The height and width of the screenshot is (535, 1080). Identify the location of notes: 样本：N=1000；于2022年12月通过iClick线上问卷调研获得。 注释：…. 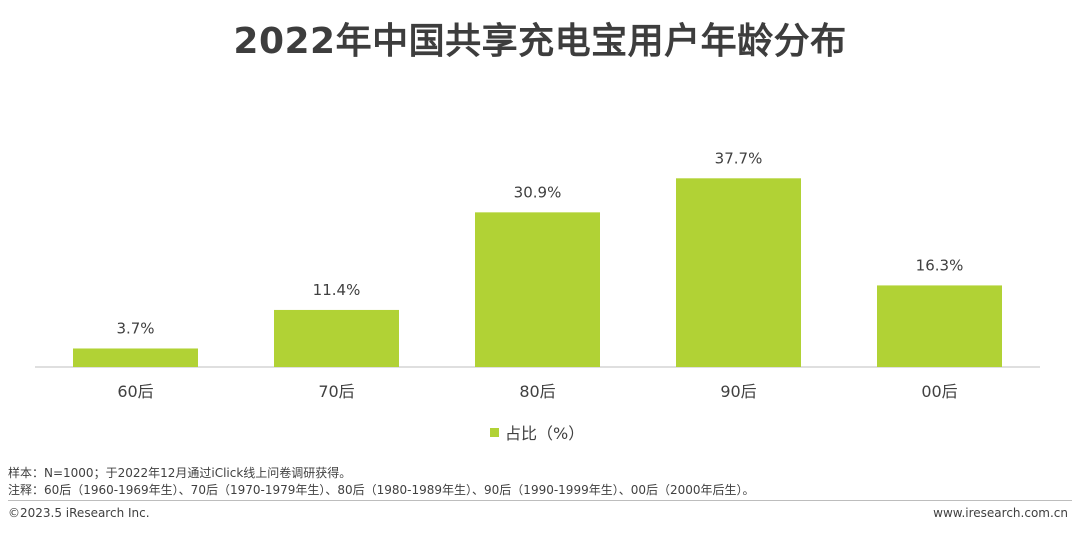
(381, 482).